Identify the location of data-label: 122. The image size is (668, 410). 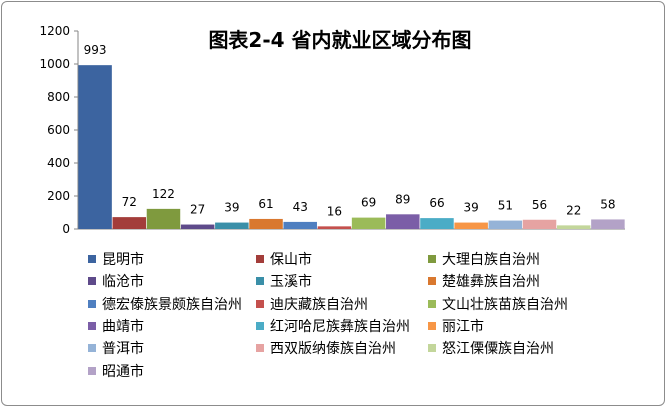
(163, 194).